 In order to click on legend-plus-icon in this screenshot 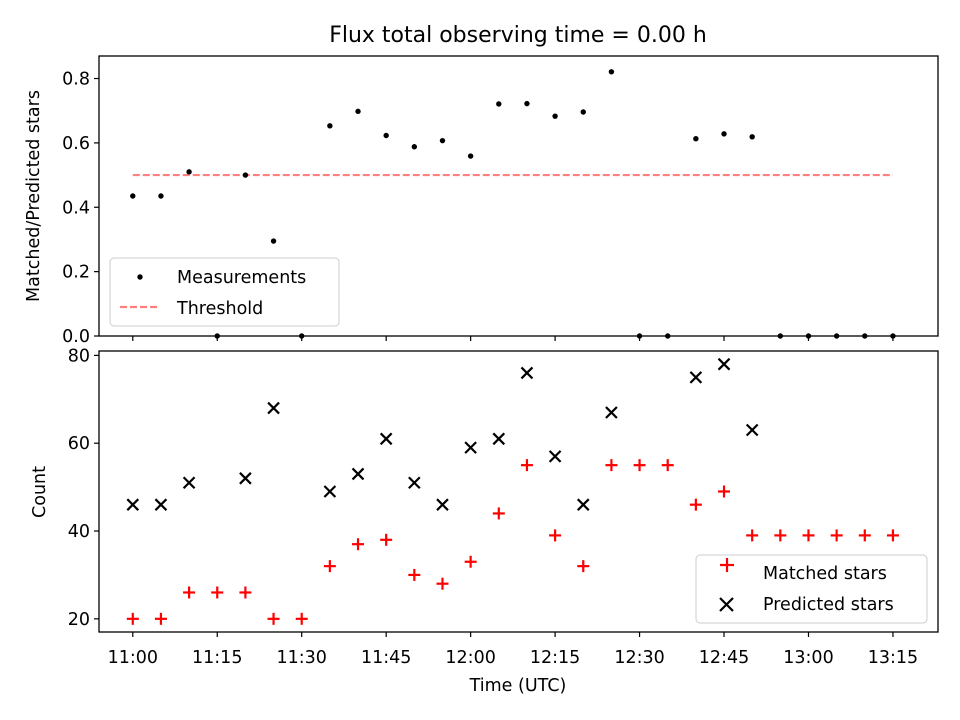, I will do `click(727, 565)`.